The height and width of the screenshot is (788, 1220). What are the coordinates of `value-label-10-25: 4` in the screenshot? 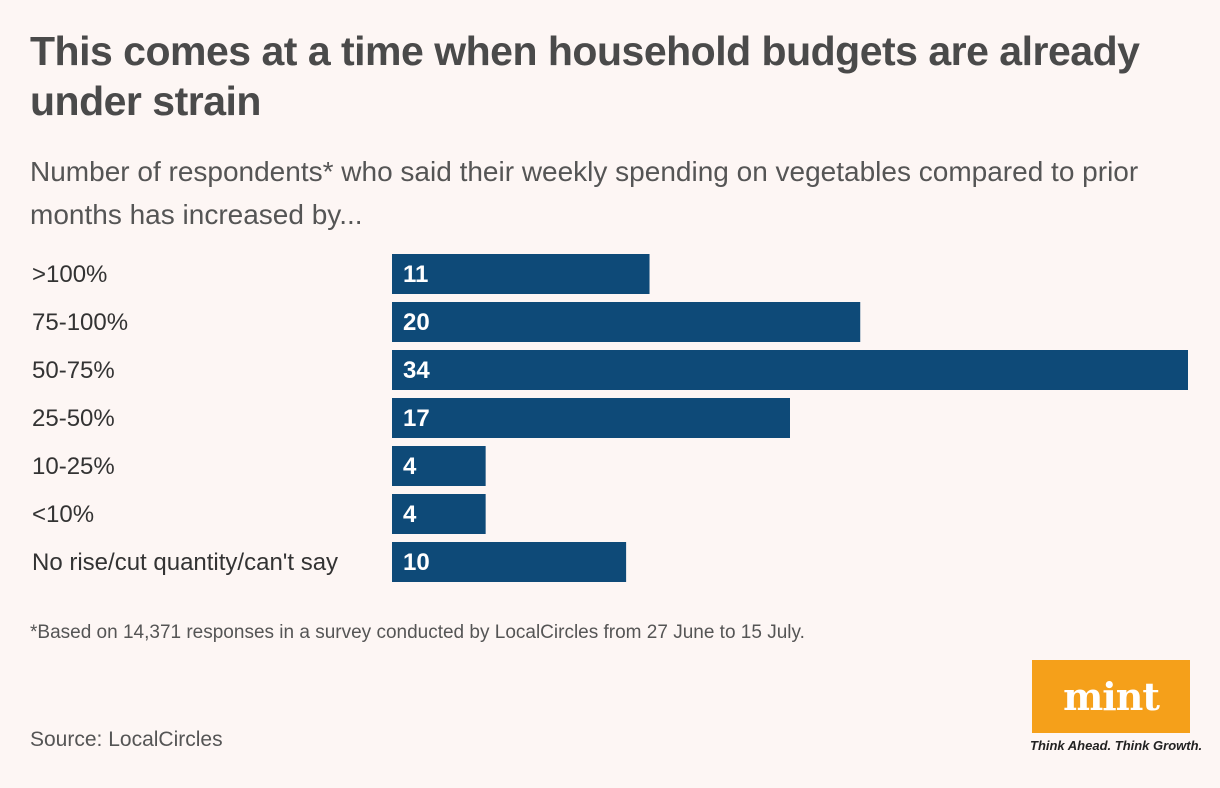 It's located at (410, 466).